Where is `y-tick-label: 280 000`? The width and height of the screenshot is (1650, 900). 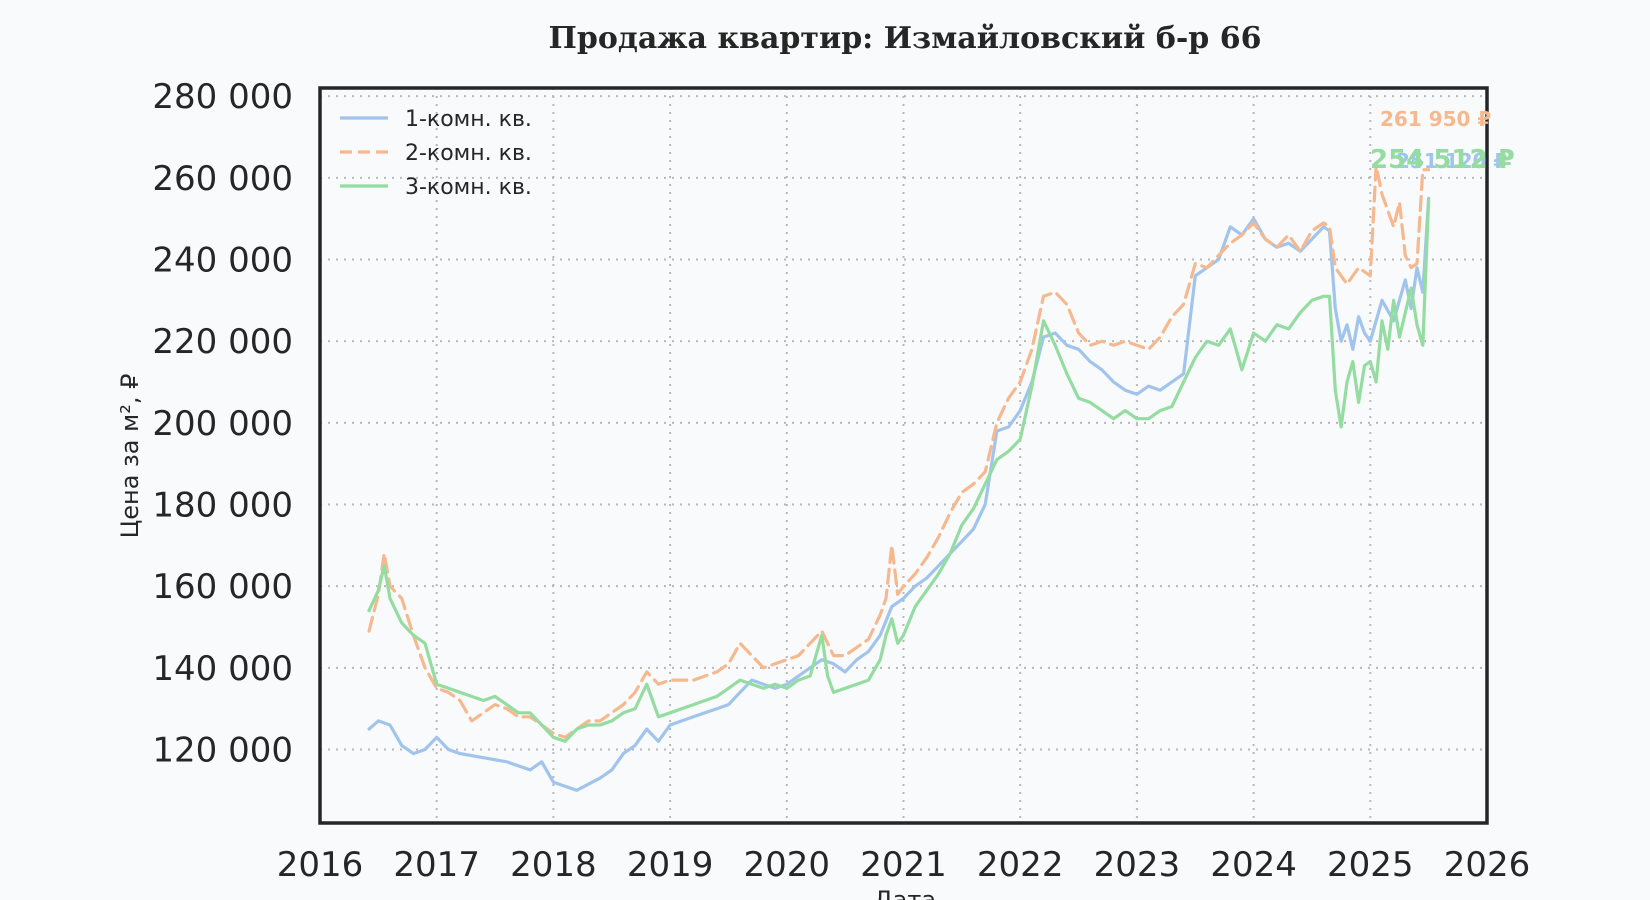 y-tick-label: 280 000 is located at coordinates (222, 97).